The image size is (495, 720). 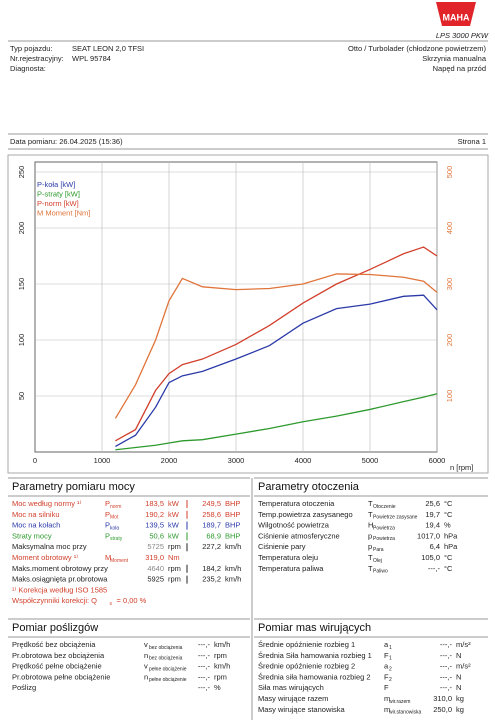 I want to click on value: 183,5, so click(x=154, y=503).